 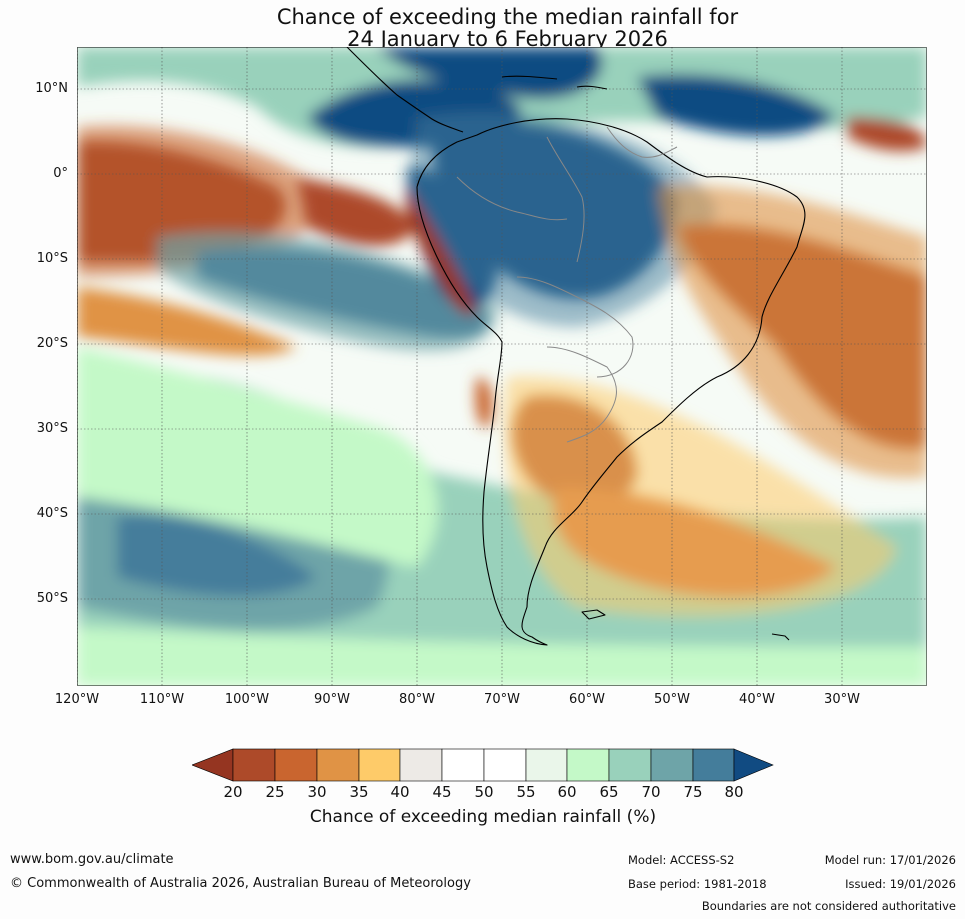 I want to click on falkland-islands, so click(x=593, y=614).